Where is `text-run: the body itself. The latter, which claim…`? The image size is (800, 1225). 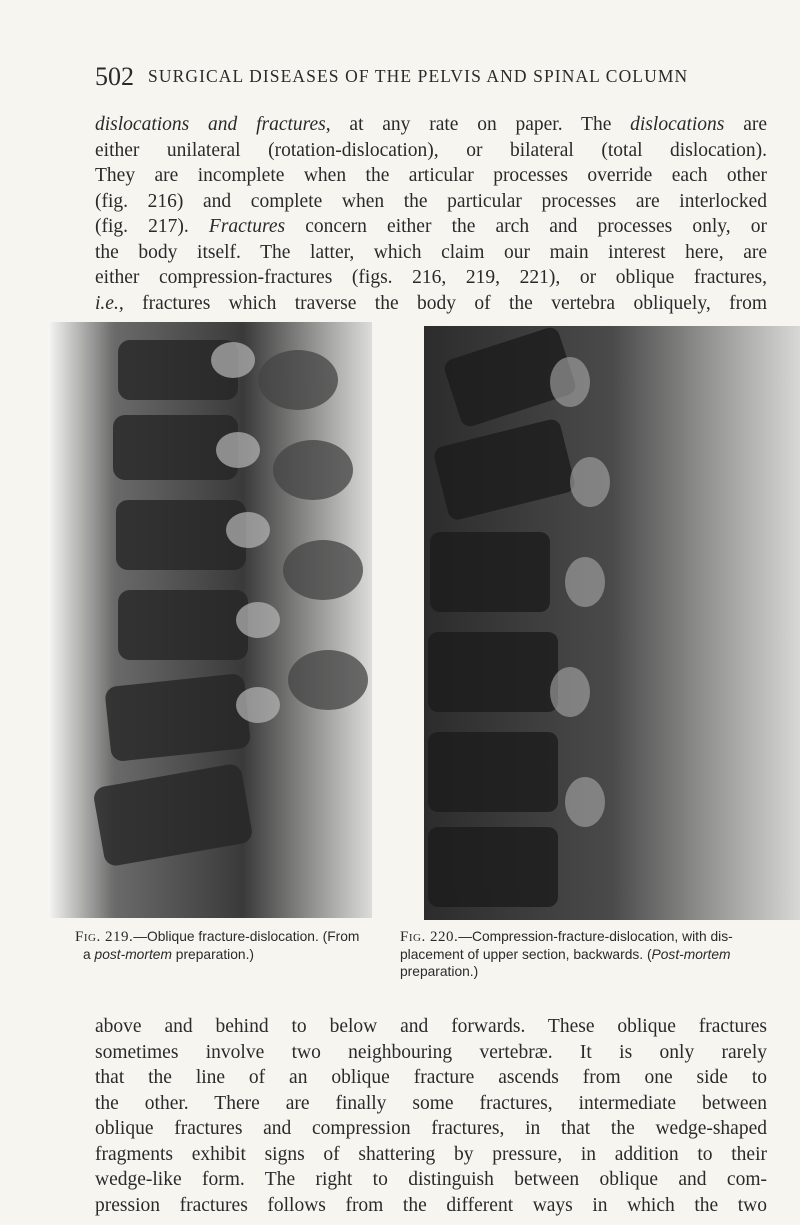
text-run: the body itself. The latter, which claim… is located at coordinates (431, 252).